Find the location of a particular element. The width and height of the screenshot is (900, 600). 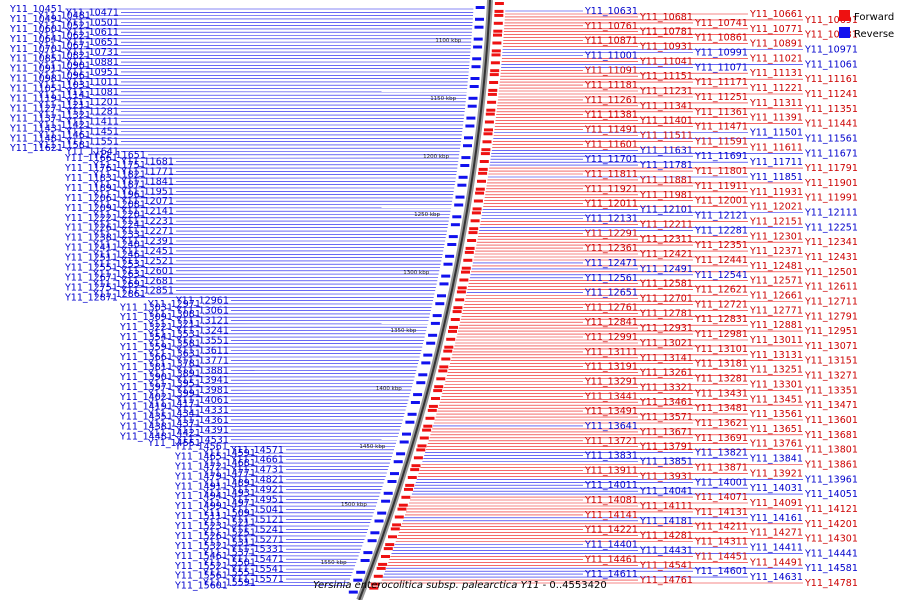

right-gene-label: Y11_14111 is located at coordinates (666, 506).